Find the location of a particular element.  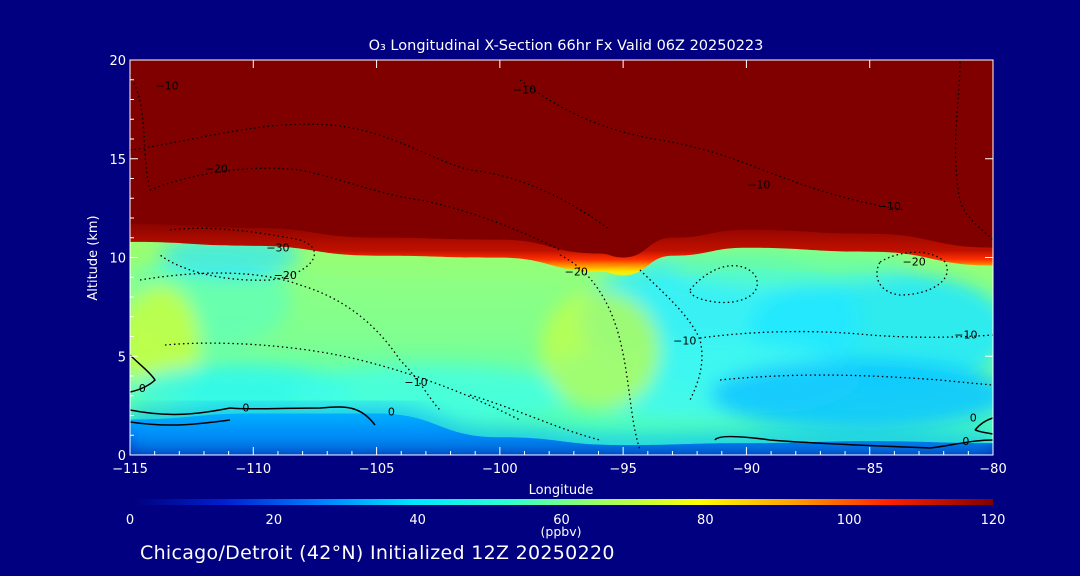

x-tick-label: −80 is located at coordinates (992, 469).